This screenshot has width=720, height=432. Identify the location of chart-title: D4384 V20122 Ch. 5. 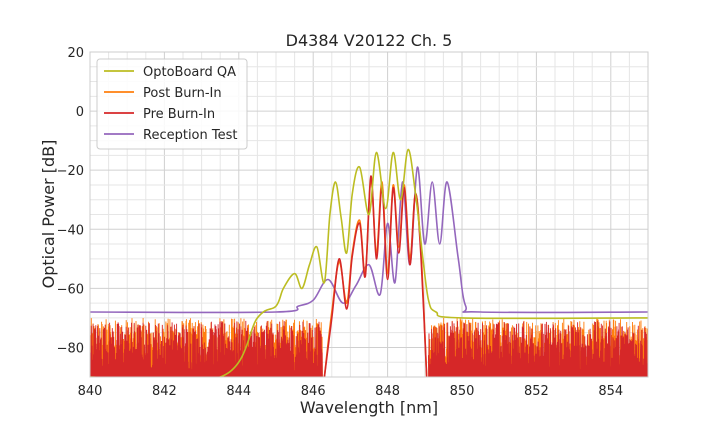
(369, 40).